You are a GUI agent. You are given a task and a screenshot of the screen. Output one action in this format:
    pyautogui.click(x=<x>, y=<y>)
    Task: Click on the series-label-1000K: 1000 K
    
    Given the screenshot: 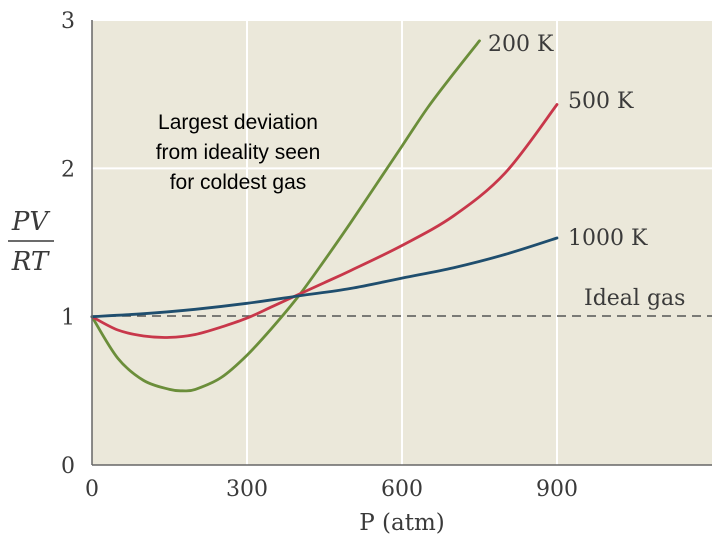 What is the action you would take?
    pyautogui.click(x=608, y=238)
    